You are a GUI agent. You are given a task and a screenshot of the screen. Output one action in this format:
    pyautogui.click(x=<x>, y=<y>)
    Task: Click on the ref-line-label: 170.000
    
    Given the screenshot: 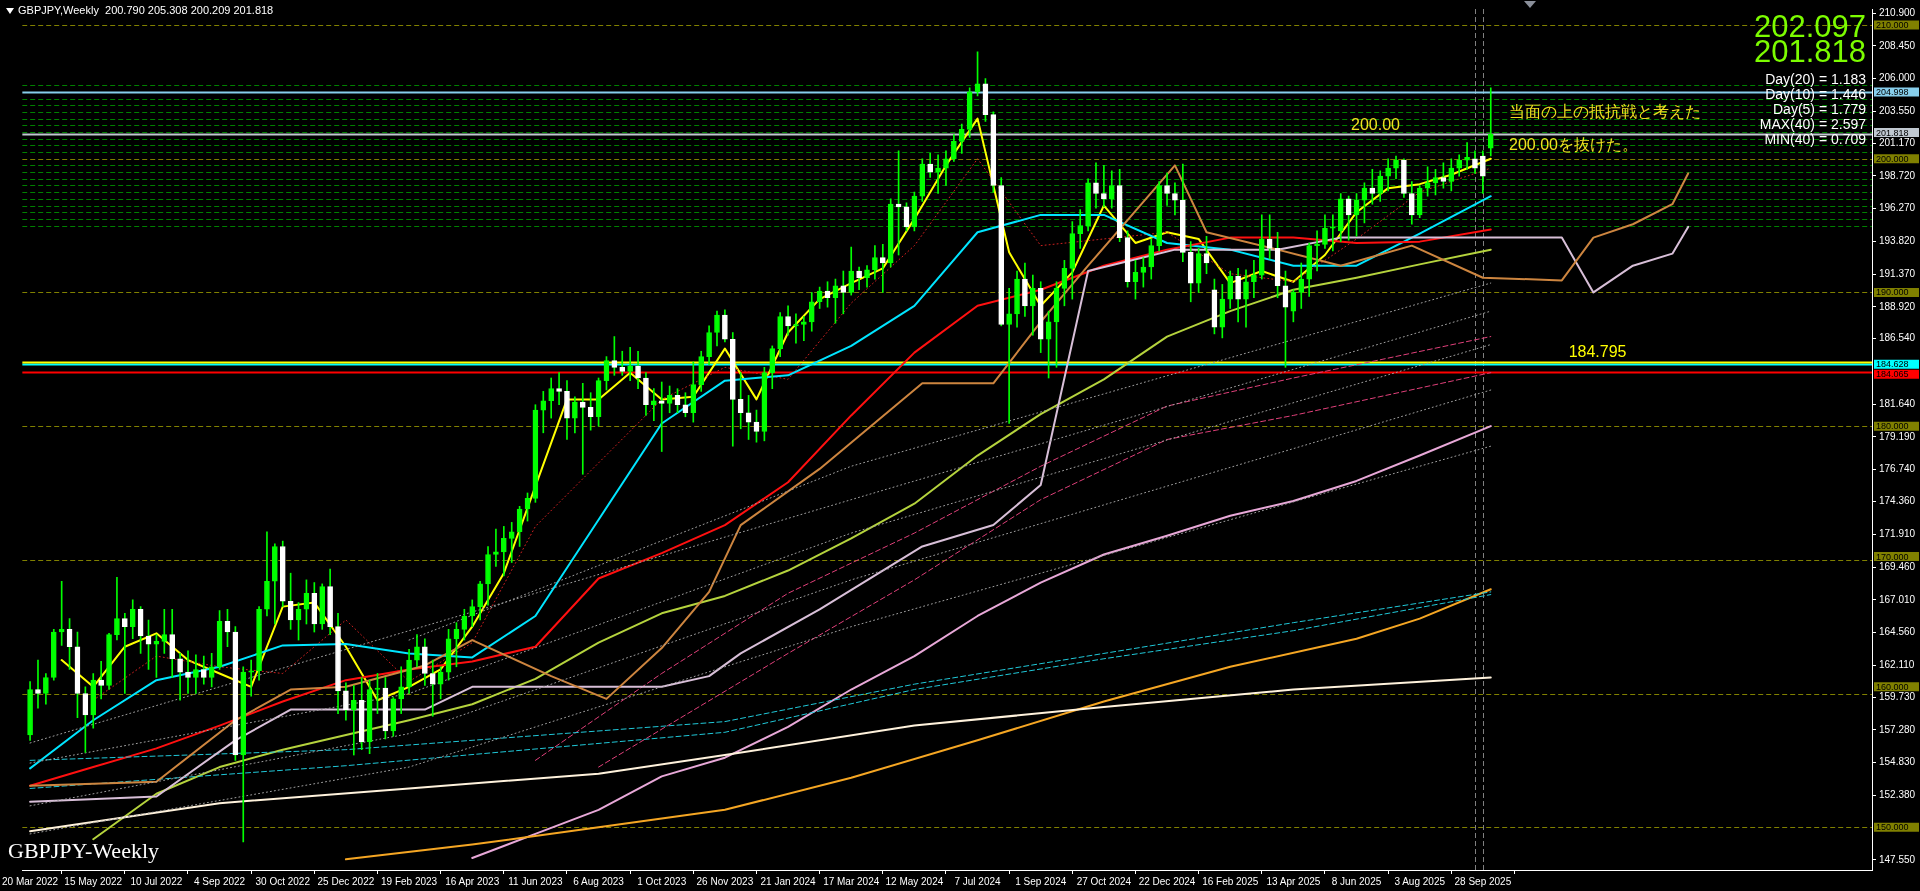 What is the action you would take?
    pyautogui.click(x=1892, y=556)
    